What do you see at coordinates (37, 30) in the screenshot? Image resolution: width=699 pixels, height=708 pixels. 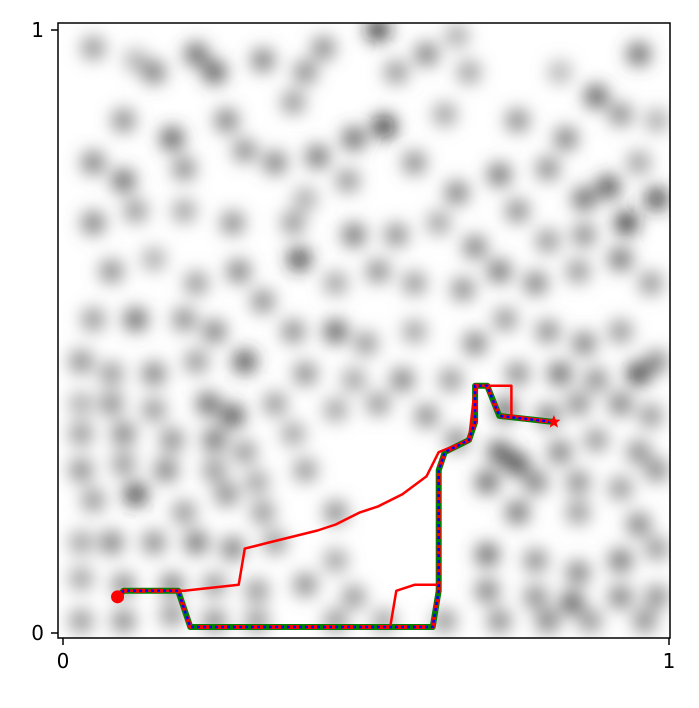 I see `y-tick-label: 1` at bounding box center [37, 30].